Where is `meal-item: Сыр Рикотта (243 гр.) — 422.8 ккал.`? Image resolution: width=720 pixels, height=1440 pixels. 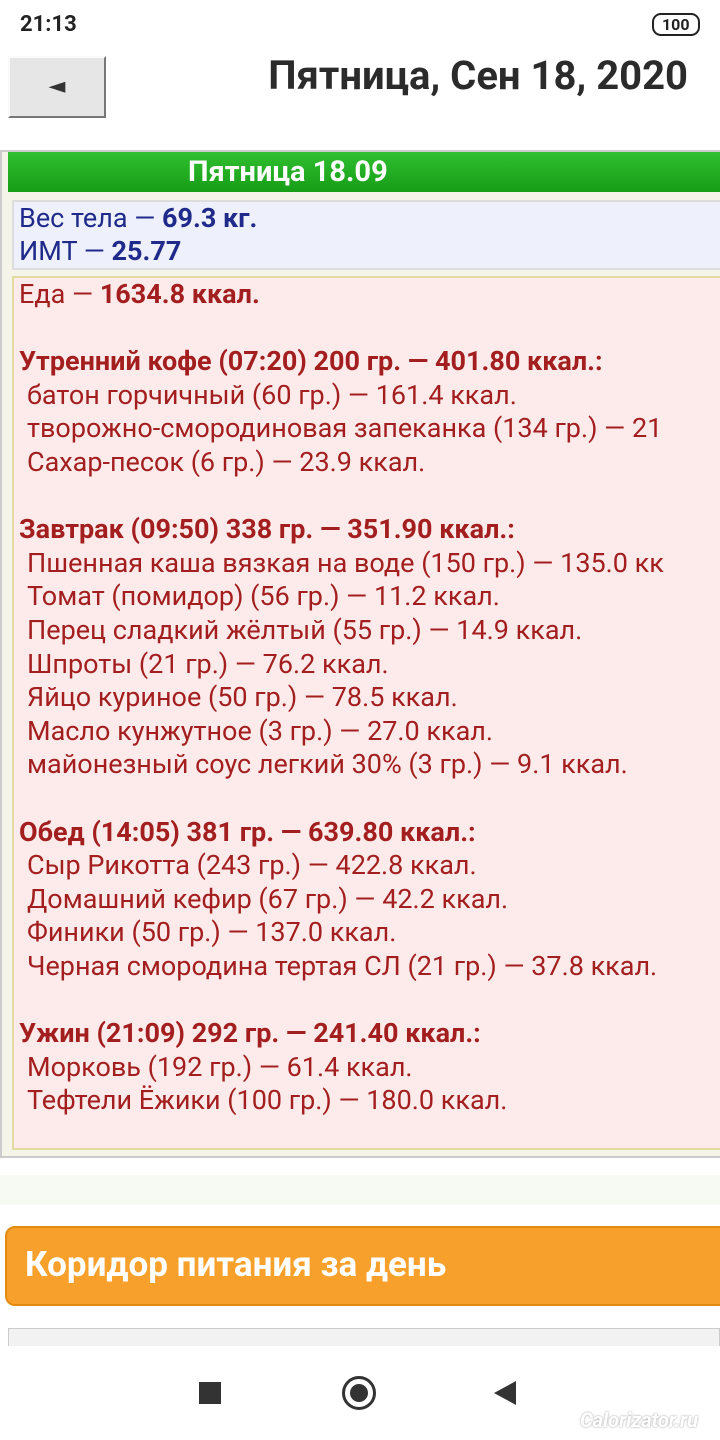 meal-item: Сыр Рикотта (243 гр.) — 422.8 ккал. is located at coordinates (252, 865).